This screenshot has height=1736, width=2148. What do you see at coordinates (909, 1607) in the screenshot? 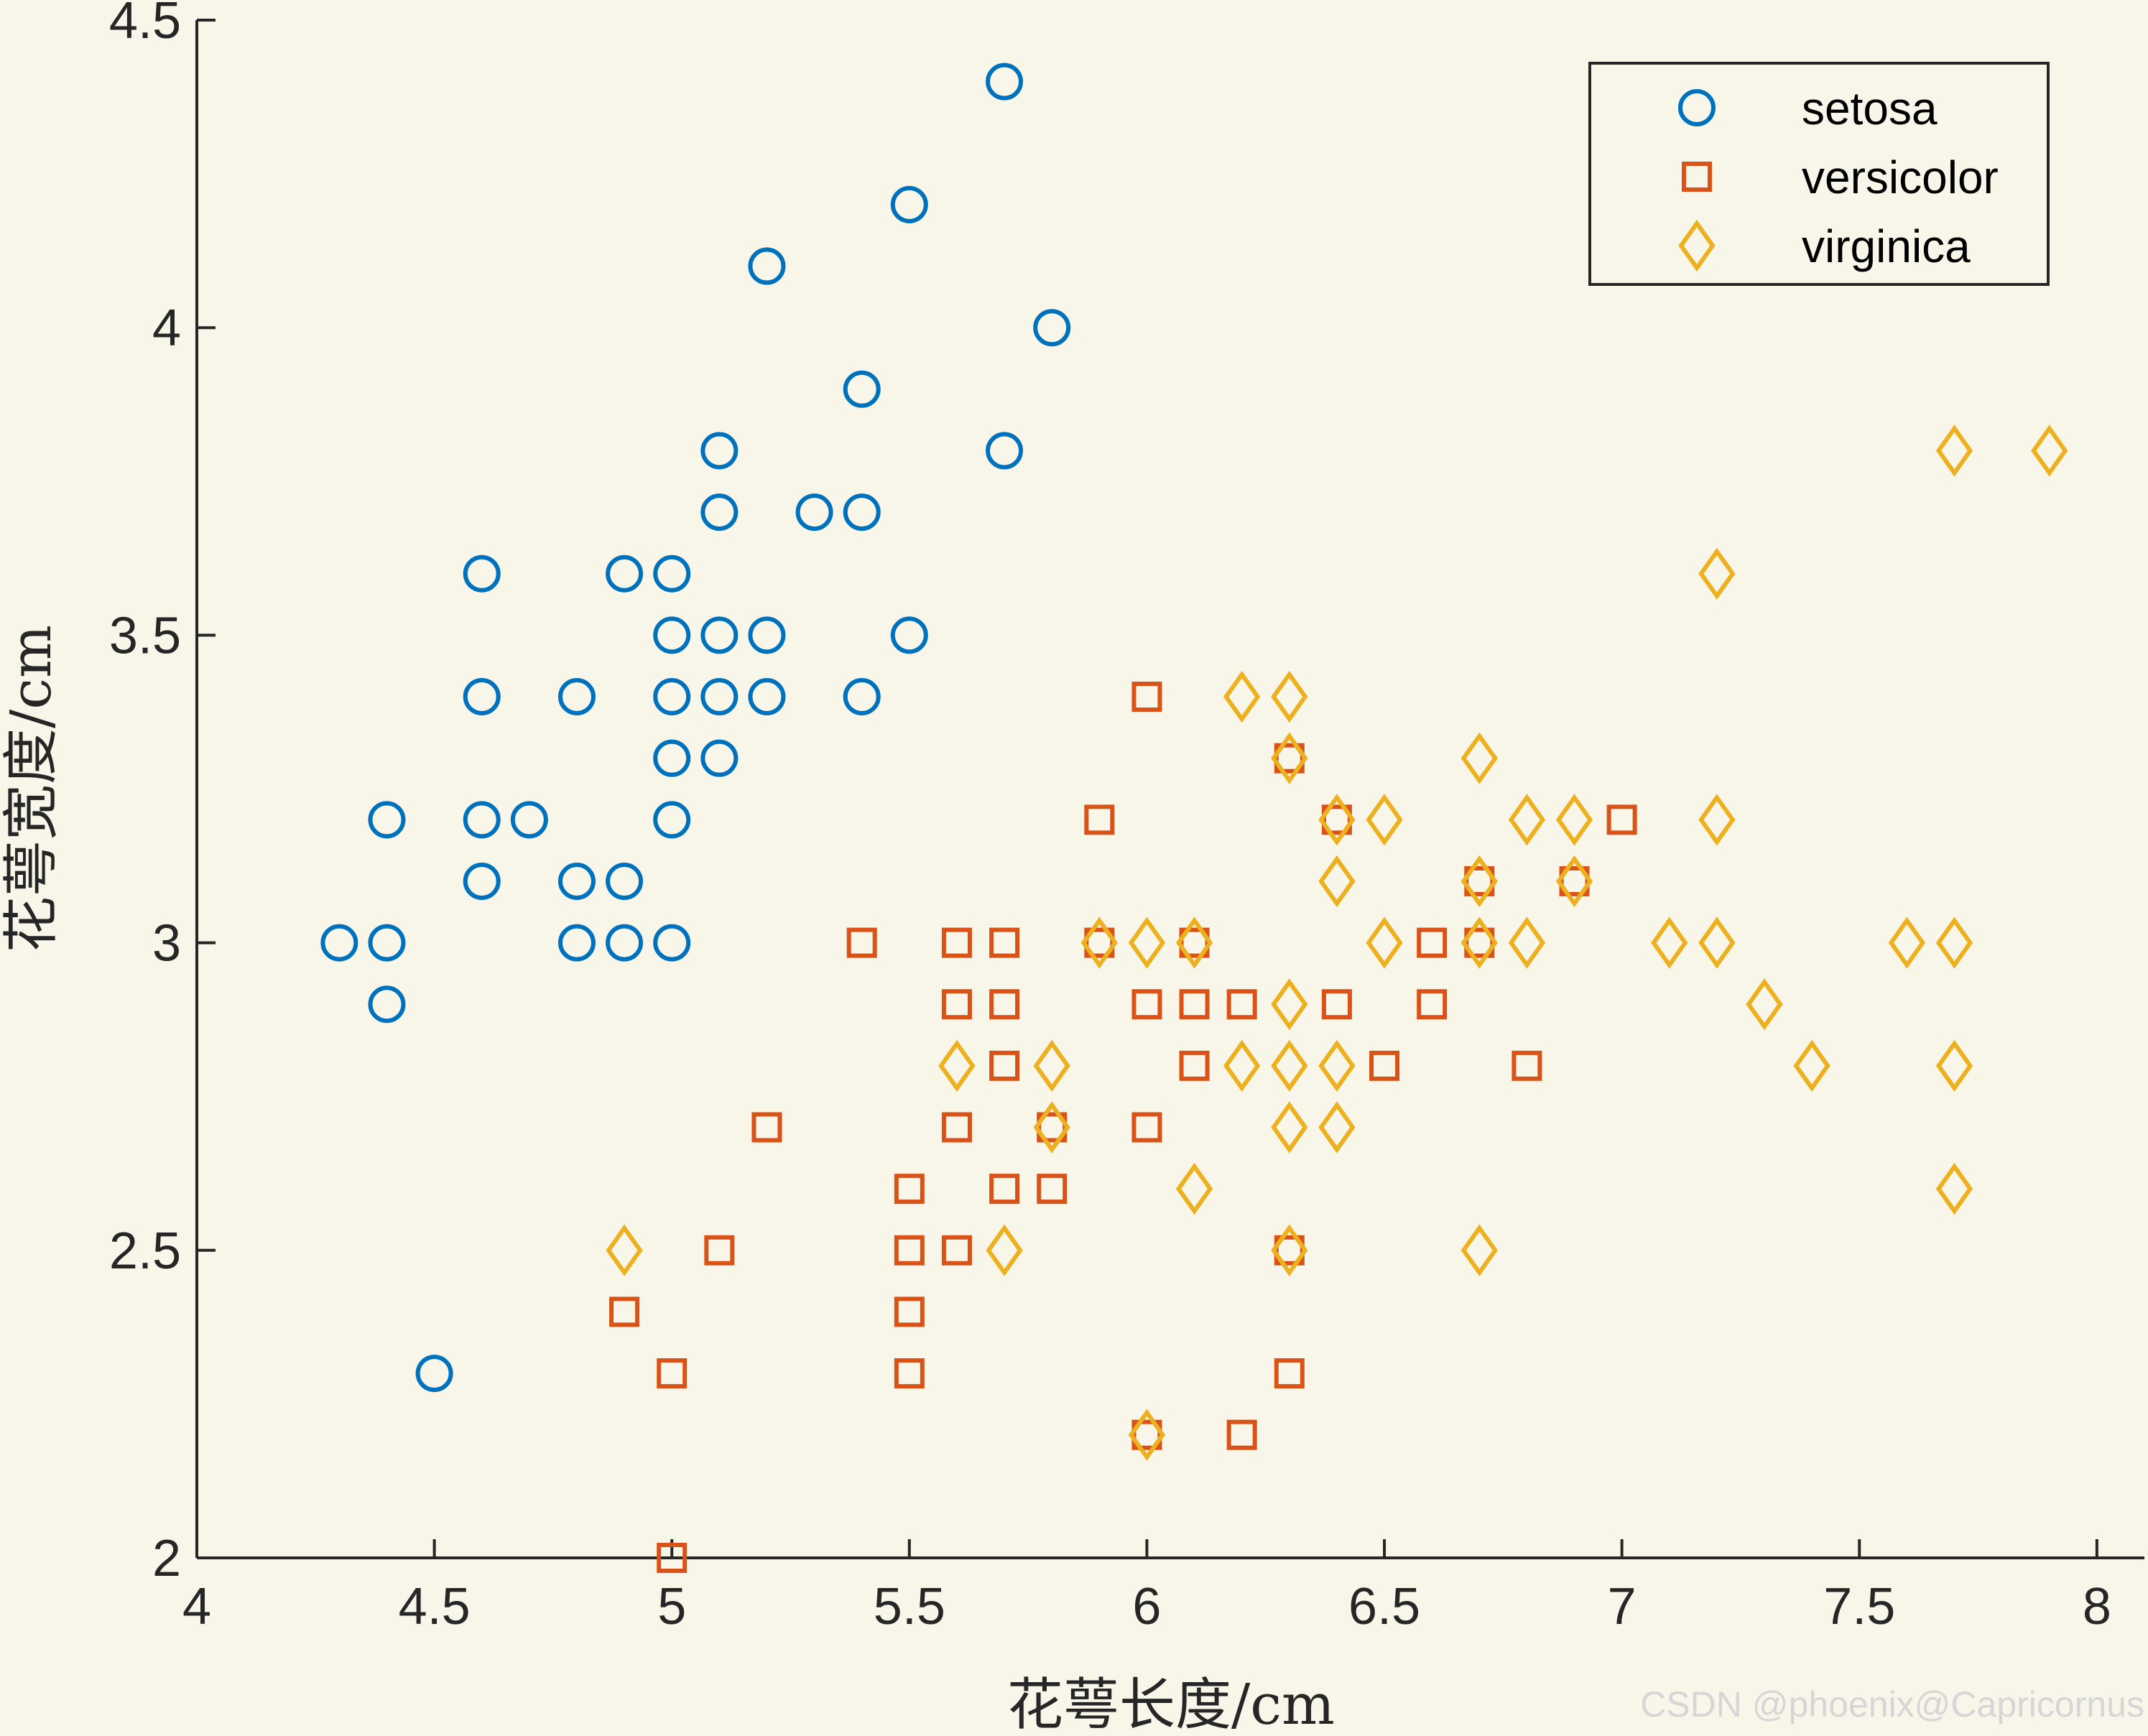
I see `x-tick-label-3: 5.5` at bounding box center [909, 1607].